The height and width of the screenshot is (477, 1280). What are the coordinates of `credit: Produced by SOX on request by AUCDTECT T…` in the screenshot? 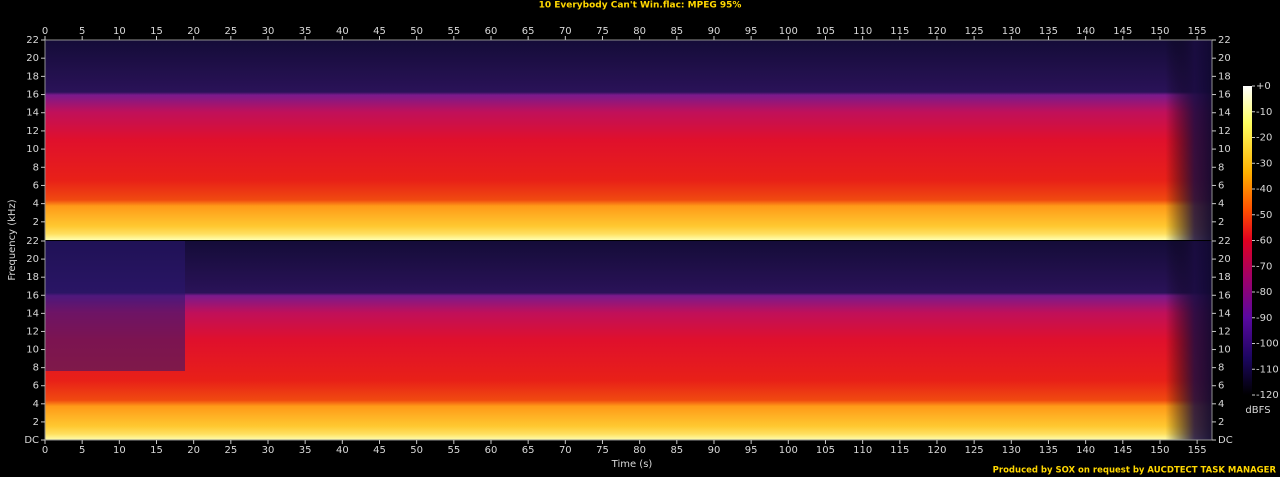 It's located at (1135, 471).